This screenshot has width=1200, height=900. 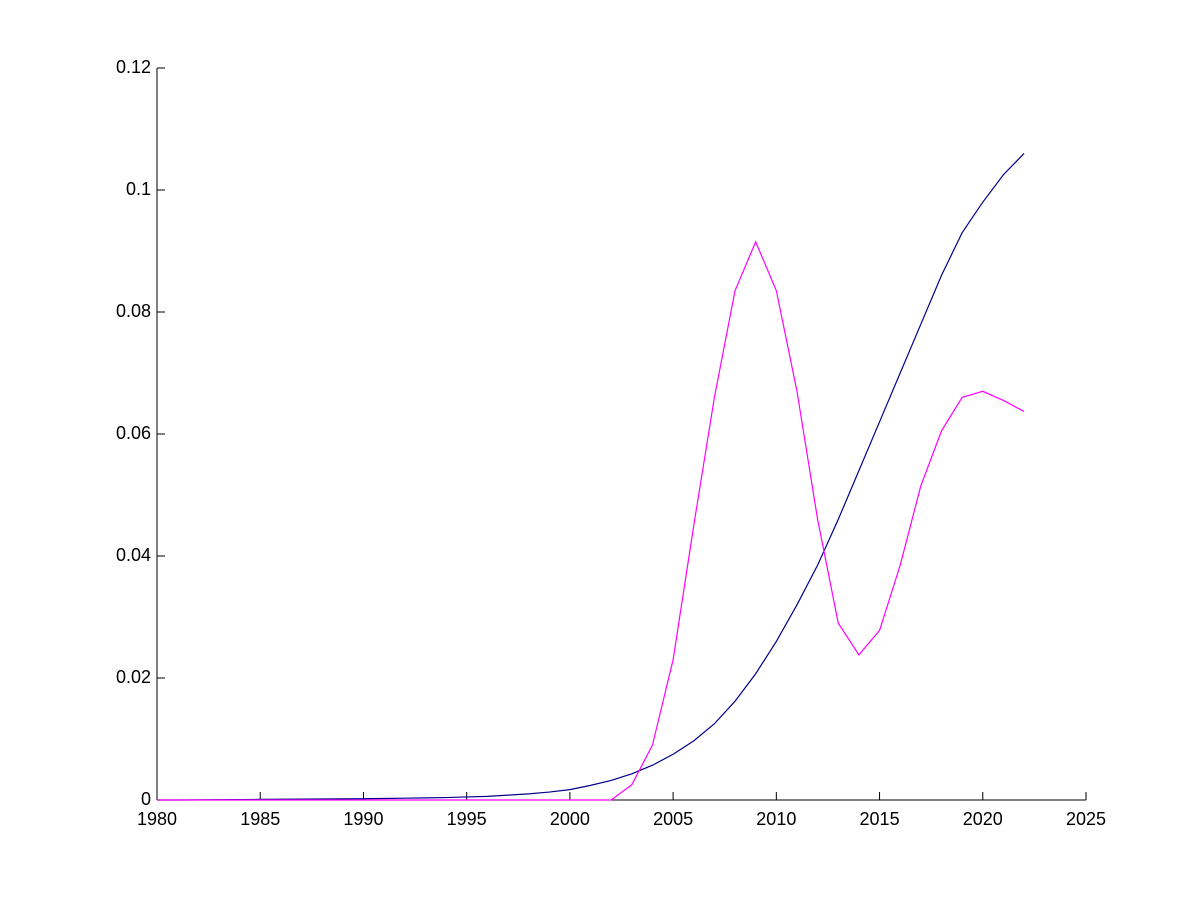 What do you see at coordinates (133, 311) in the screenshot?
I see `y-tick-label: 0.08` at bounding box center [133, 311].